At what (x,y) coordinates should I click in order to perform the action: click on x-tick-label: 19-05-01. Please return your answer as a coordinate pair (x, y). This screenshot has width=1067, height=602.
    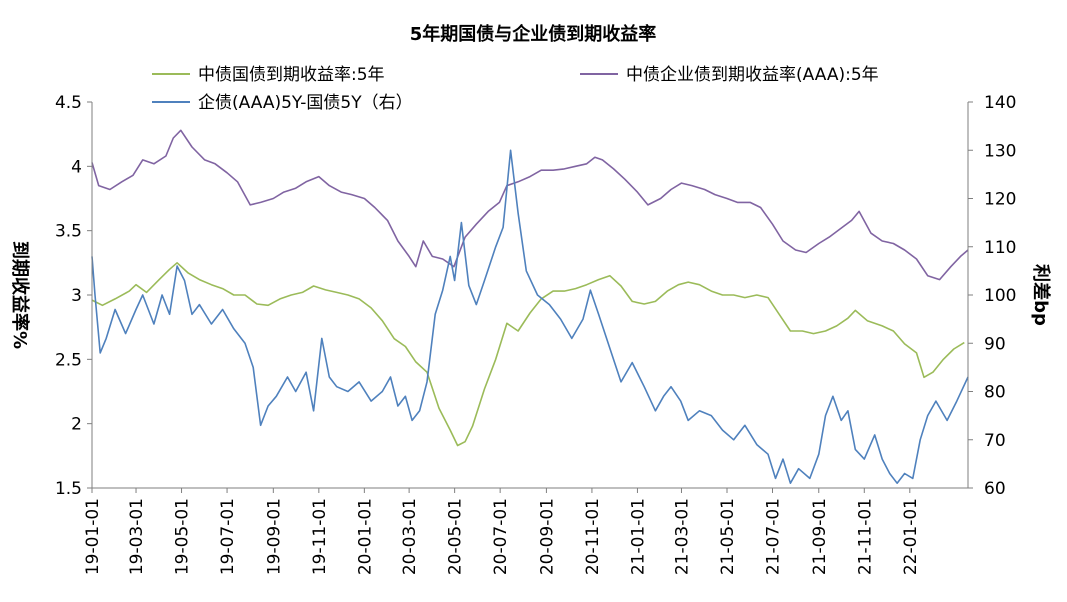
    Looking at the image, I should click on (183, 536).